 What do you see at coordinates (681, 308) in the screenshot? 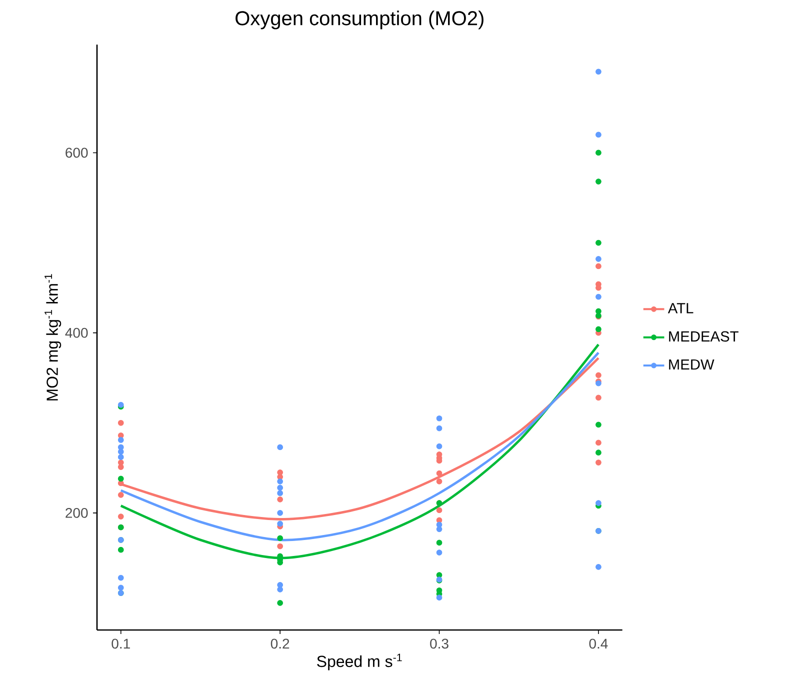
I see `legend-label: ATL` at bounding box center [681, 308].